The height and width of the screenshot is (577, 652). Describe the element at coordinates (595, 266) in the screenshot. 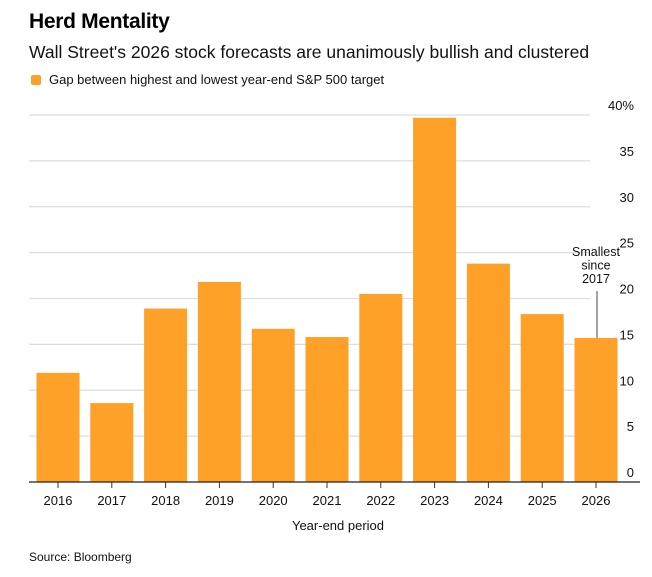

I see `annotation-text: since` at that location.